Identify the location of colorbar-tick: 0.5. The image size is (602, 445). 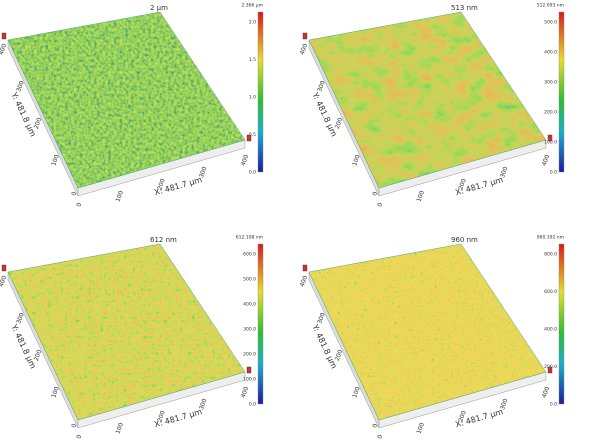
(252, 135).